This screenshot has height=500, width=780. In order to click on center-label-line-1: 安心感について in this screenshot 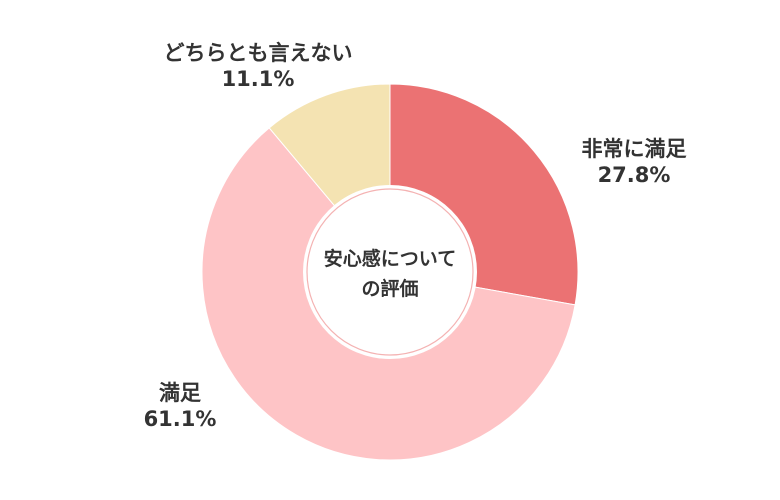, I will do `click(390, 259)`.